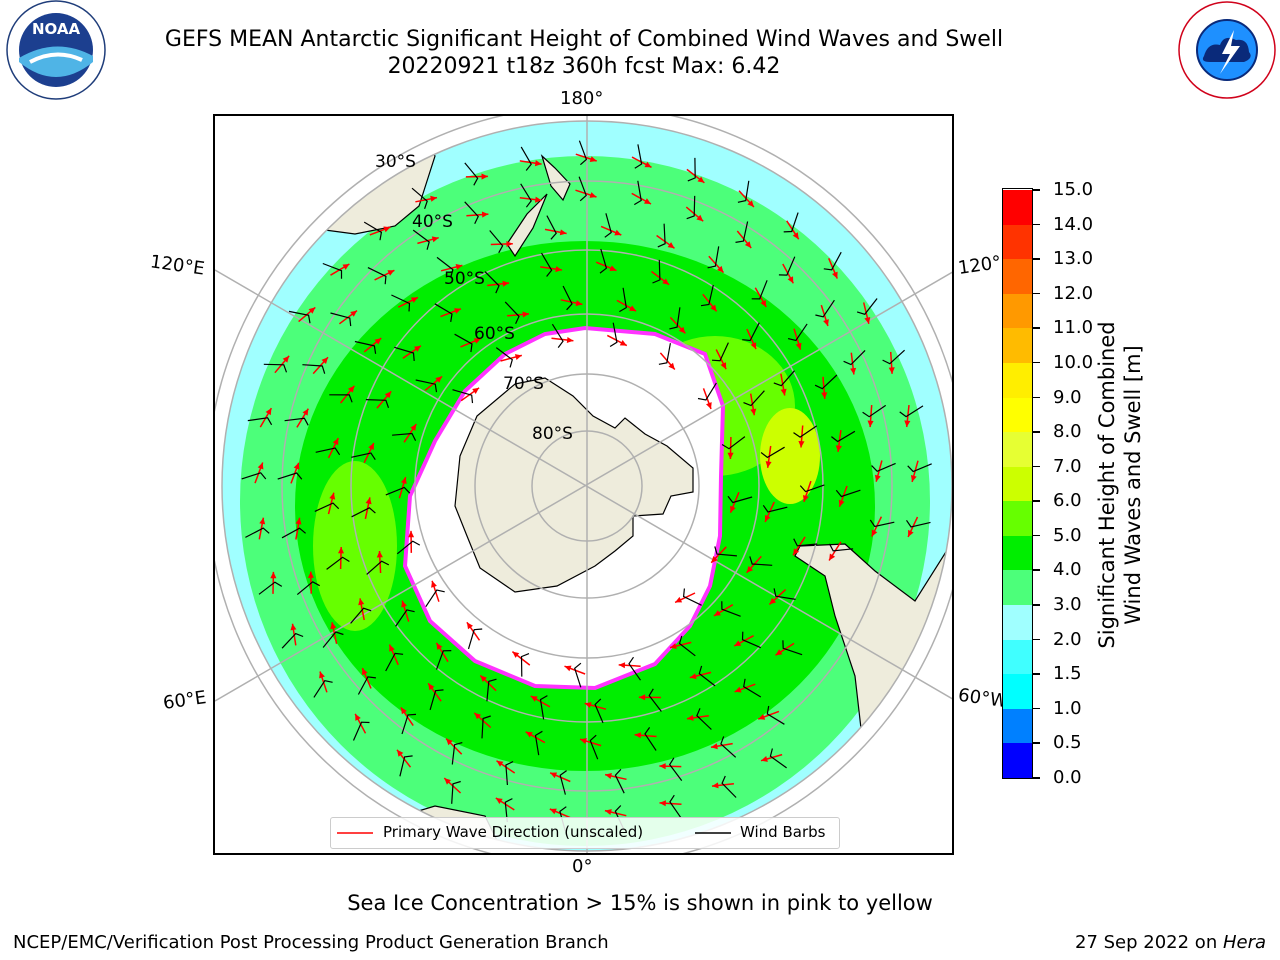 This screenshot has height=960, width=1280. What do you see at coordinates (1067, 743) in the screenshot?
I see `colorbar-tick-label: 0.5` at bounding box center [1067, 743].